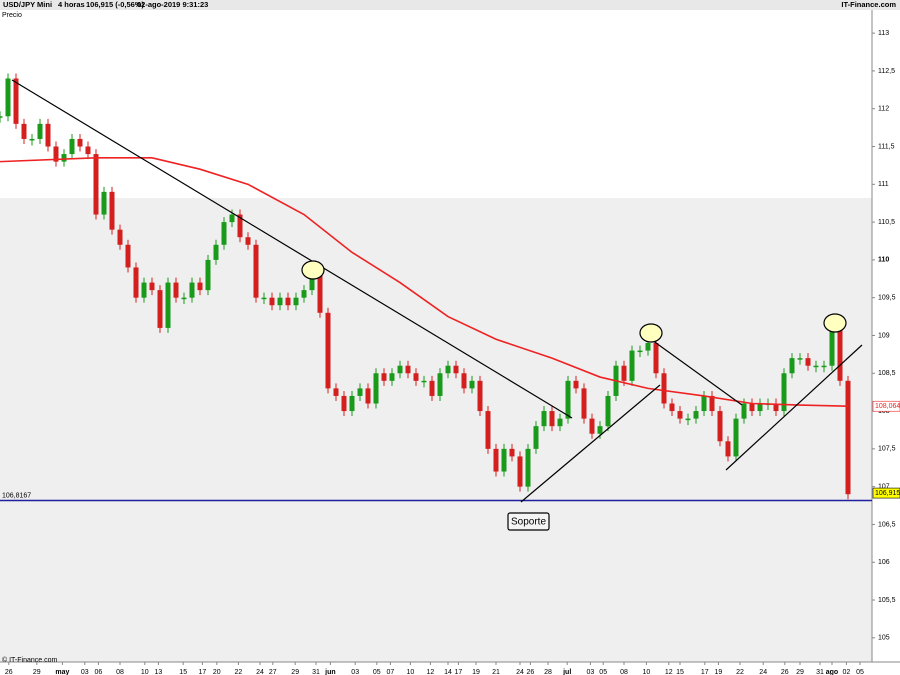  Describe the element at coordinates (886, 222) in the screenshot. I see `y-tick-label: 110,5` at that location.